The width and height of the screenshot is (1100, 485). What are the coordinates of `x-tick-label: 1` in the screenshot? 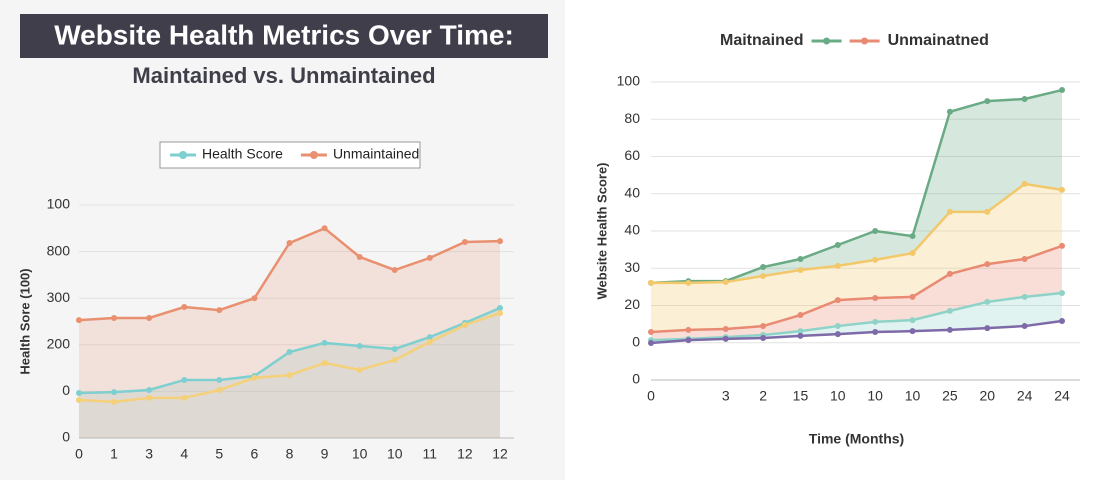 It's located at (114, 454).